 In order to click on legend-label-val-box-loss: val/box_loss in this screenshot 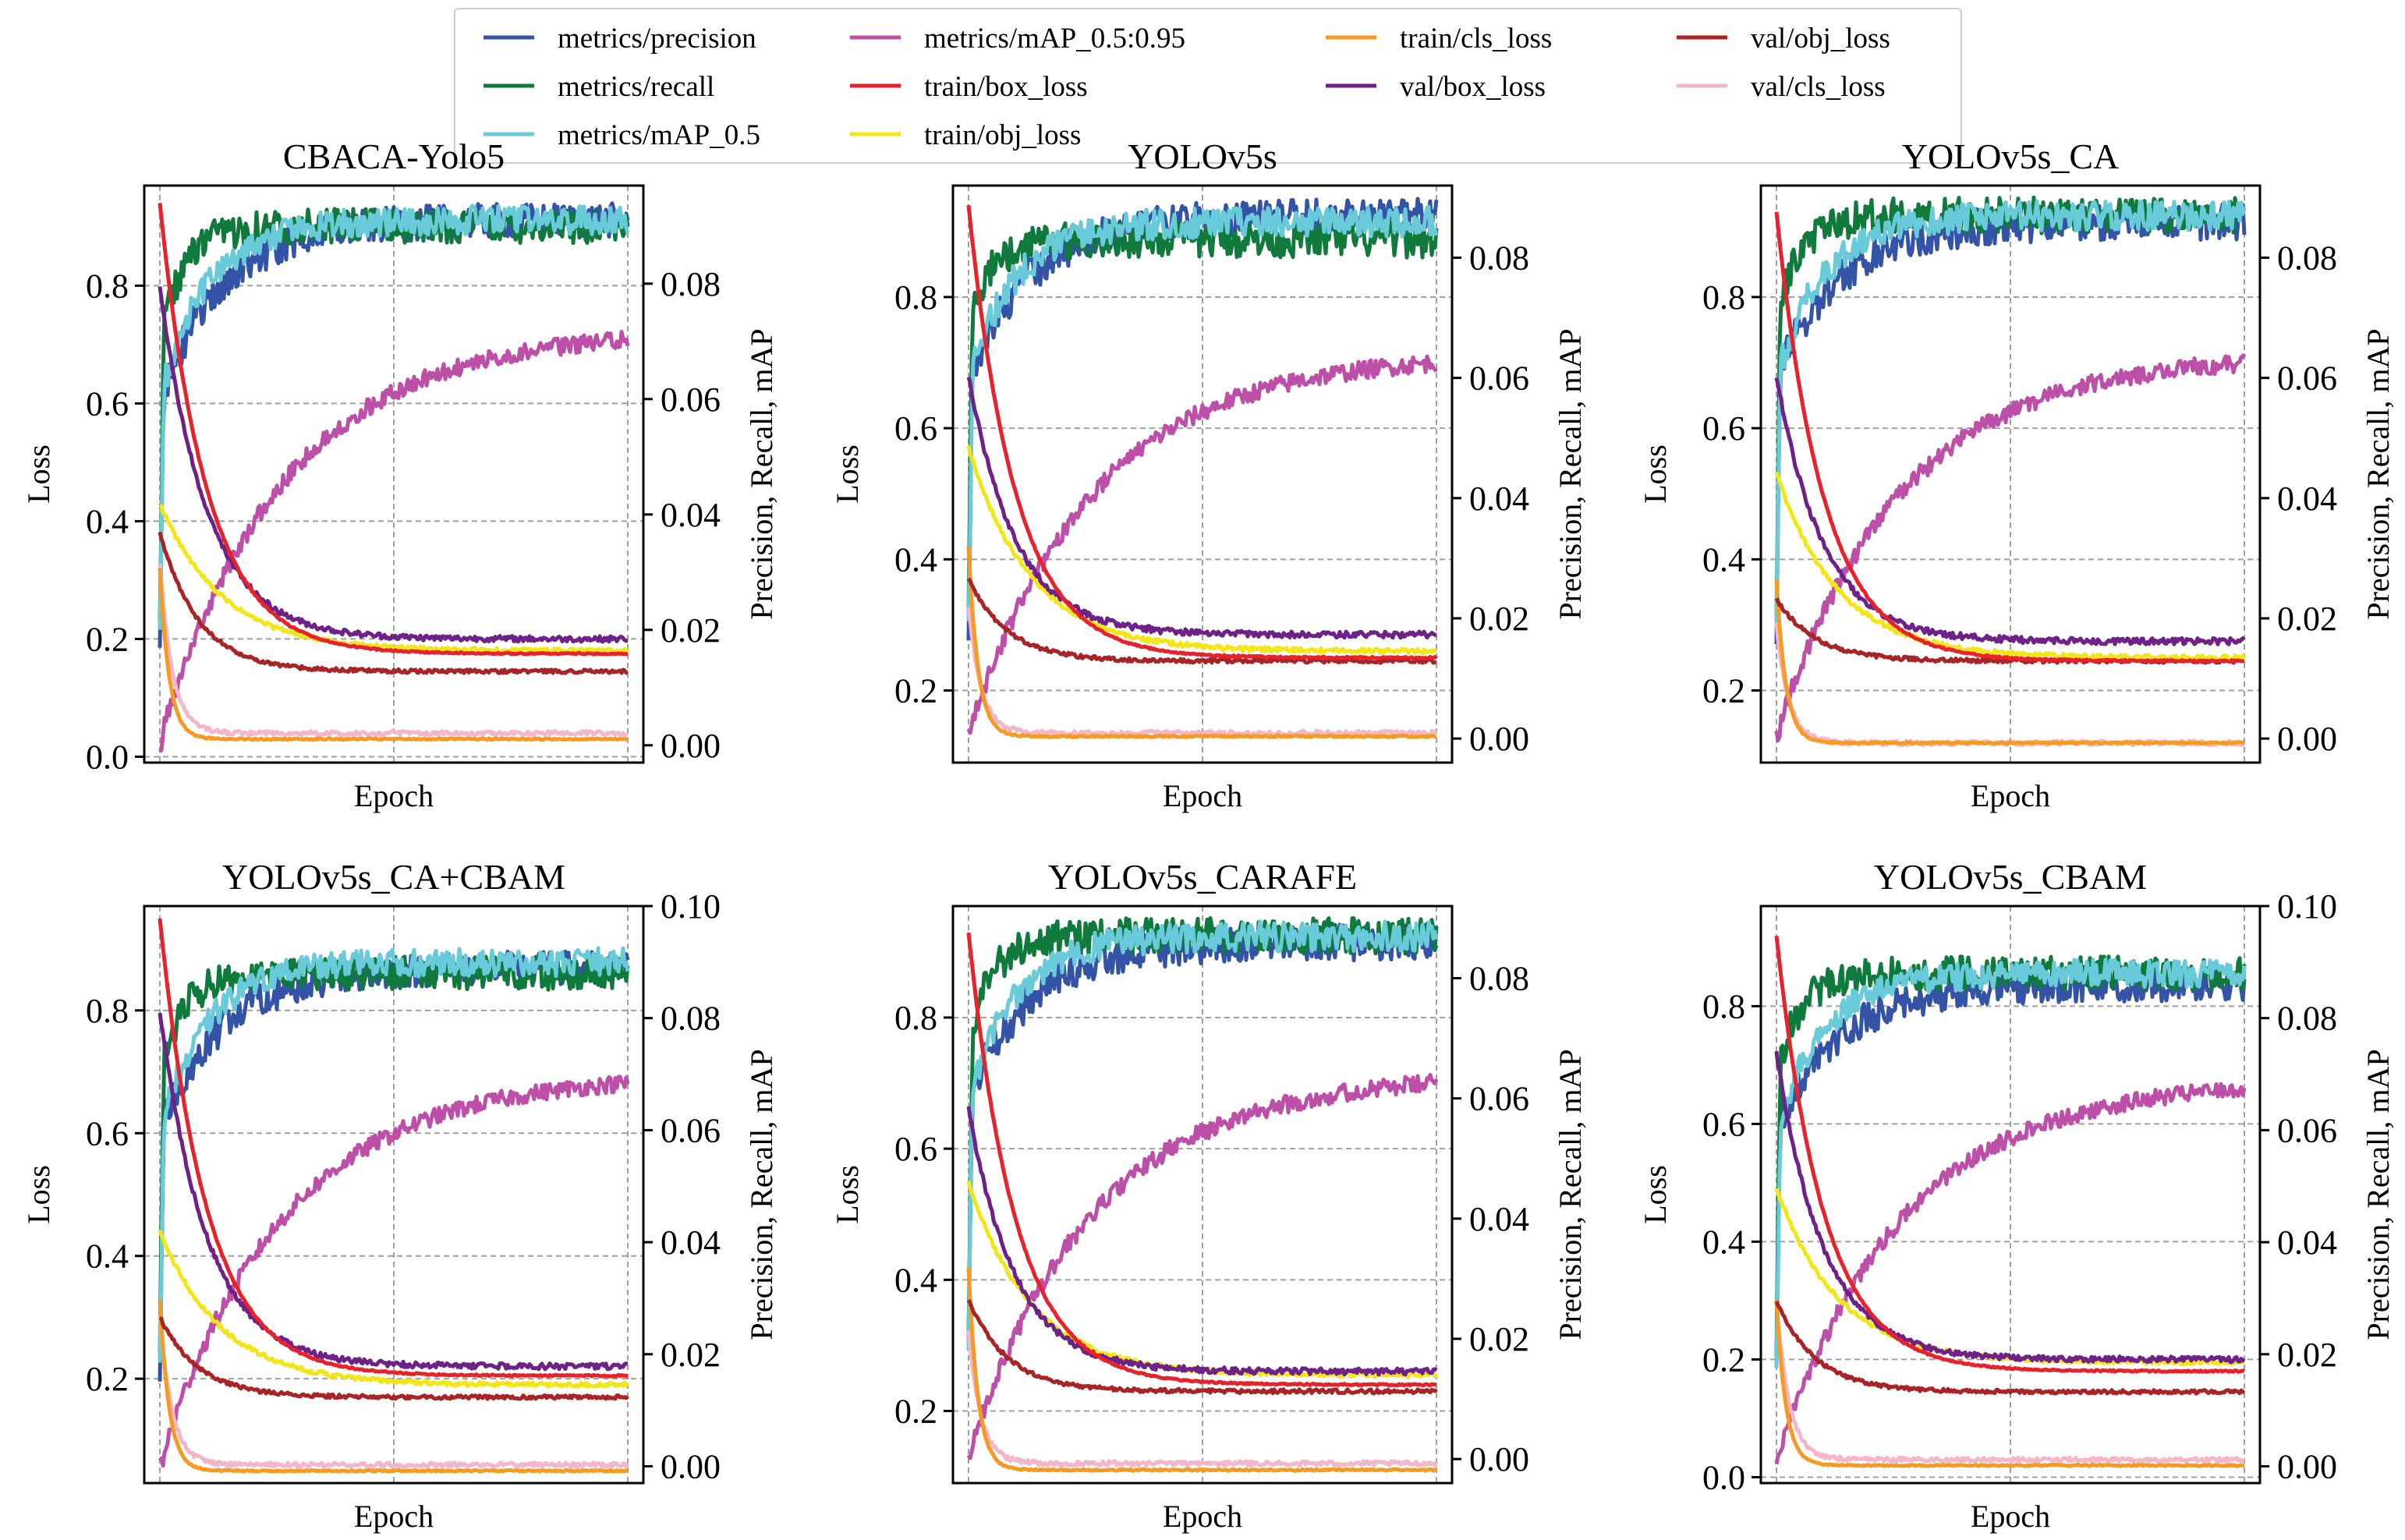, I will do `click(1473, 87)`.